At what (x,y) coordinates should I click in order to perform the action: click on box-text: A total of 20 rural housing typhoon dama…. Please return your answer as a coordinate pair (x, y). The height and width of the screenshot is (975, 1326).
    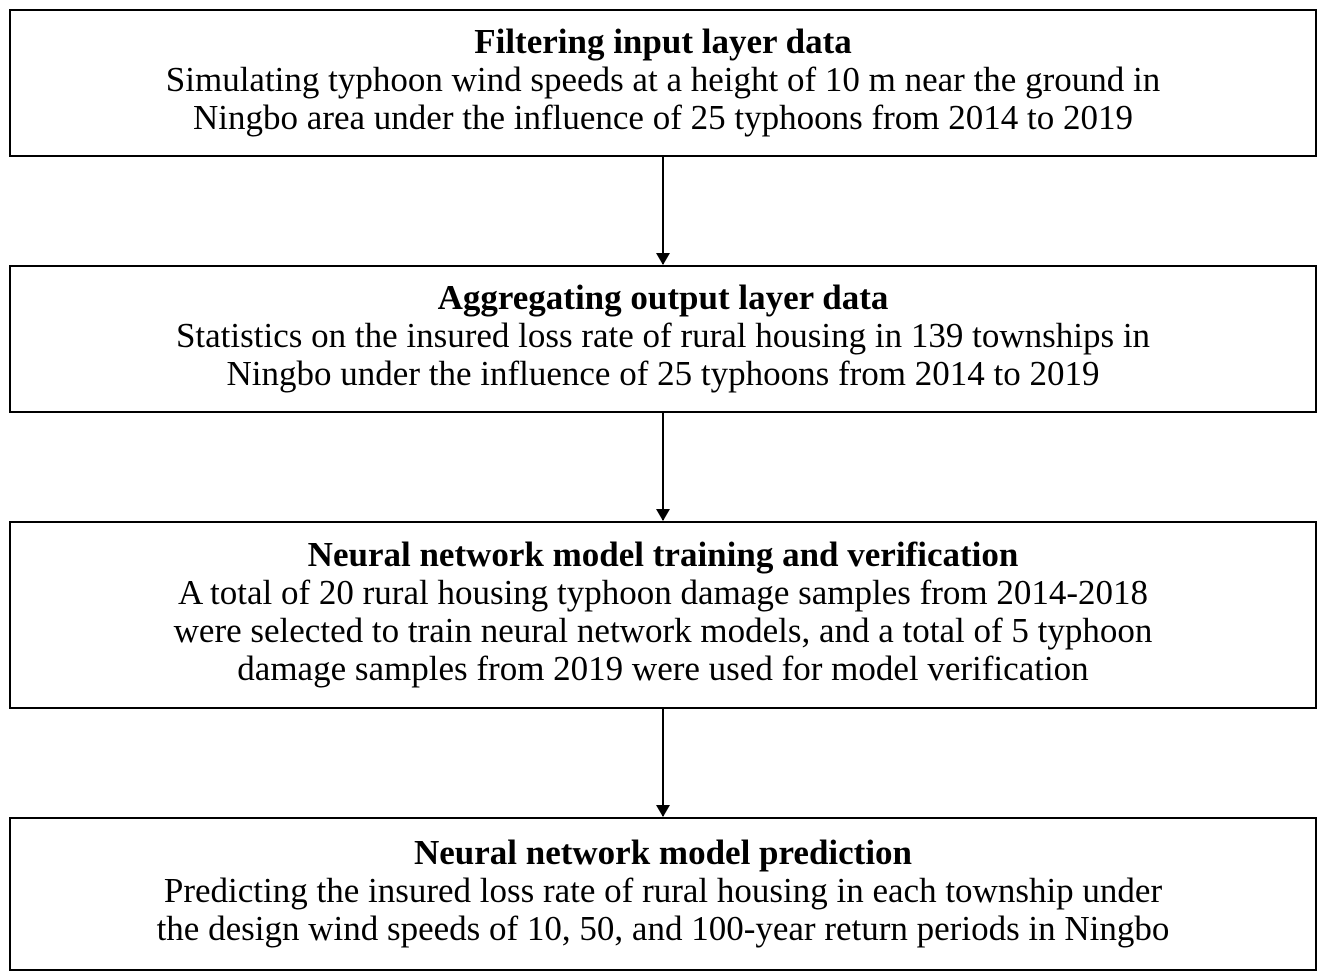
    Looking at the image, I should click on (663, 592).